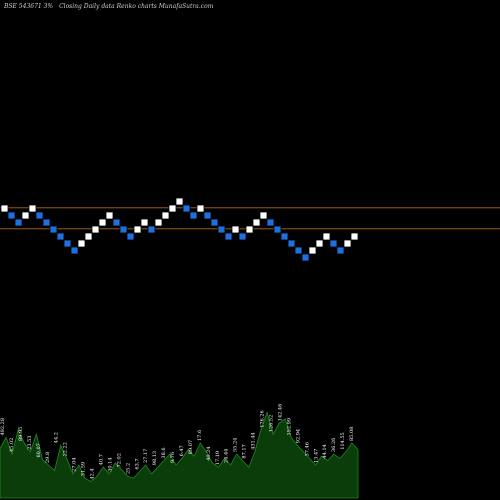 This screenshot has width=500, height=500. Describe the element at coordinates (173, 457) in the screenshot. I see `volume-label: 9.76` at that location.